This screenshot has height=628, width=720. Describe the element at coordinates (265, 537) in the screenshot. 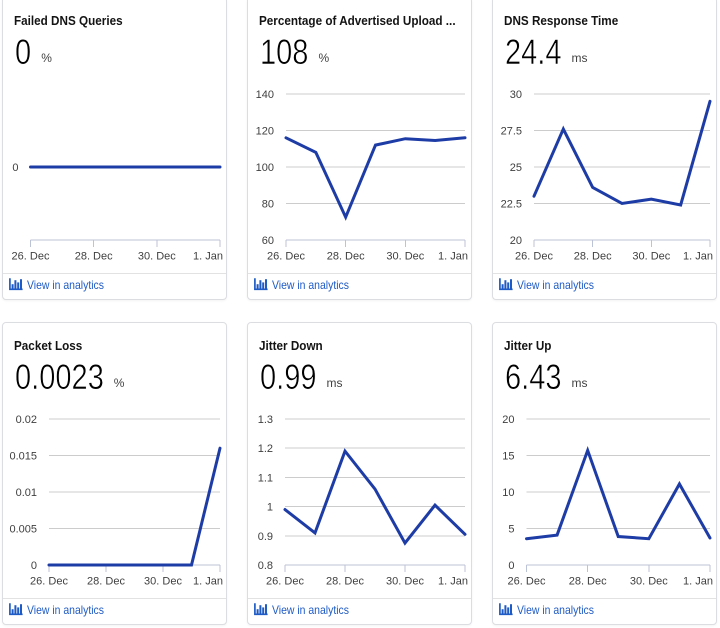

I see `svg-text: 0.9` at that location.